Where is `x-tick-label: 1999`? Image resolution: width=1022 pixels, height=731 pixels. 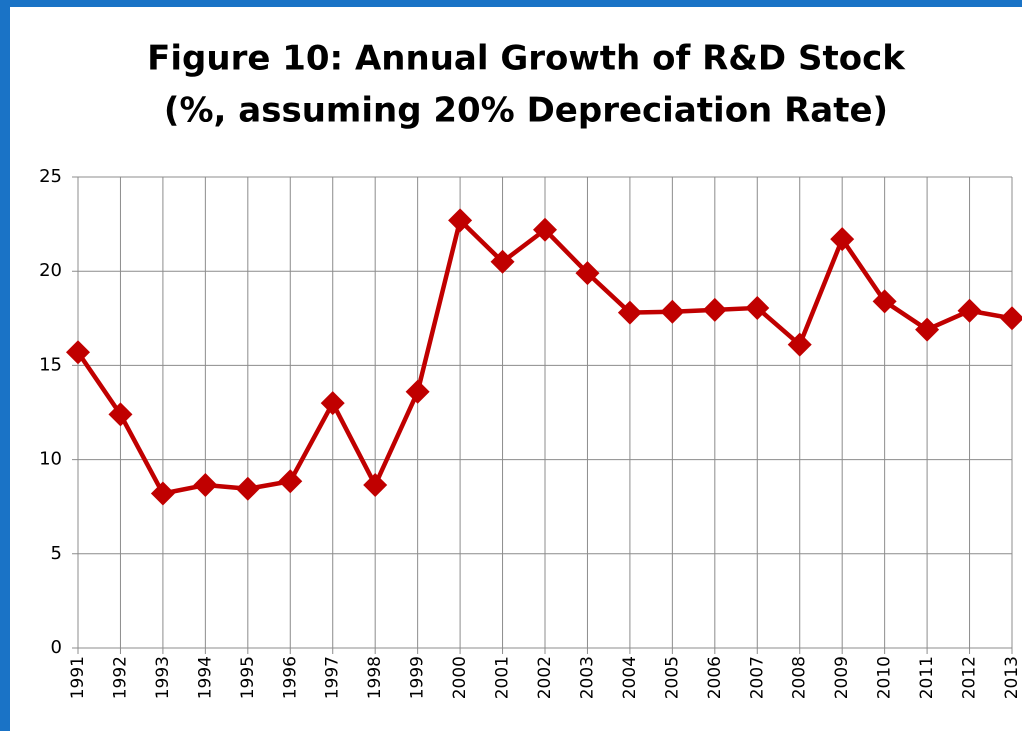
x-tick-label: 1999 is located at coordinates (418, 677).